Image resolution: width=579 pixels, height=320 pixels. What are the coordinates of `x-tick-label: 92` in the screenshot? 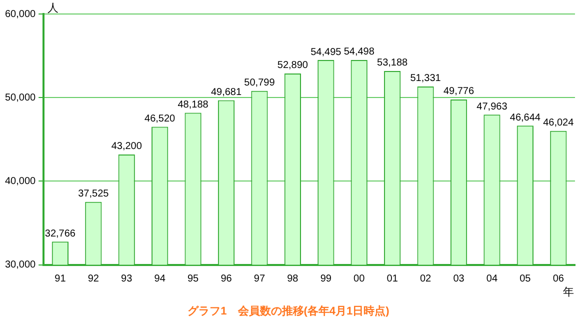 It's located at (94, 279).